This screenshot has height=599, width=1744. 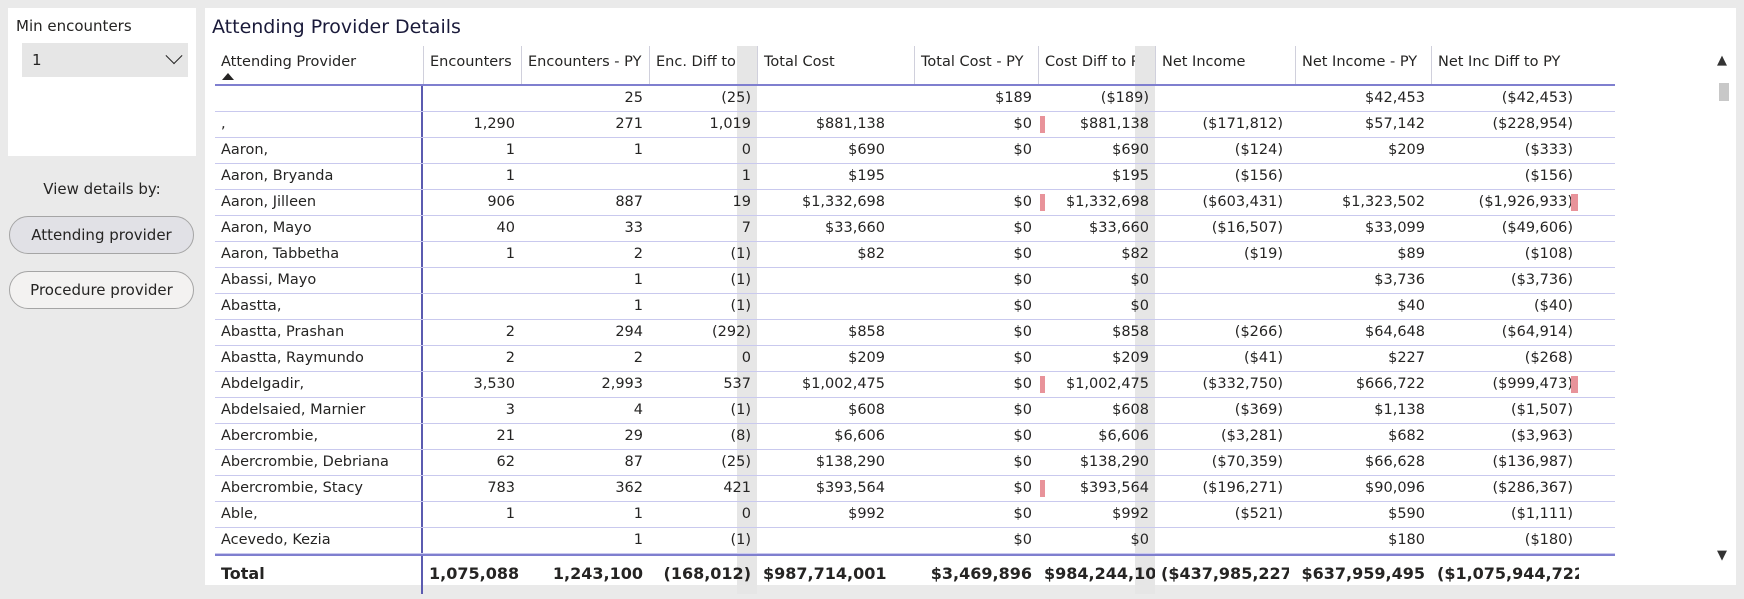 I want to click on total-net-income: ($437,985,227), so click(x=1225, y=573).